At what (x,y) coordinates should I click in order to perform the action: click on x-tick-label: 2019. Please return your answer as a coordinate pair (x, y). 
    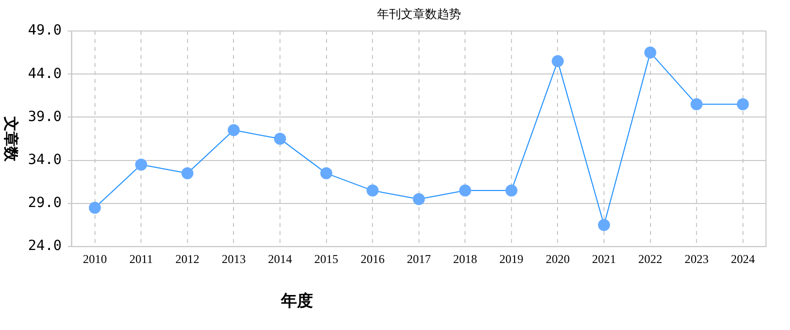
    Looking at the image, I should click on (511, 259).